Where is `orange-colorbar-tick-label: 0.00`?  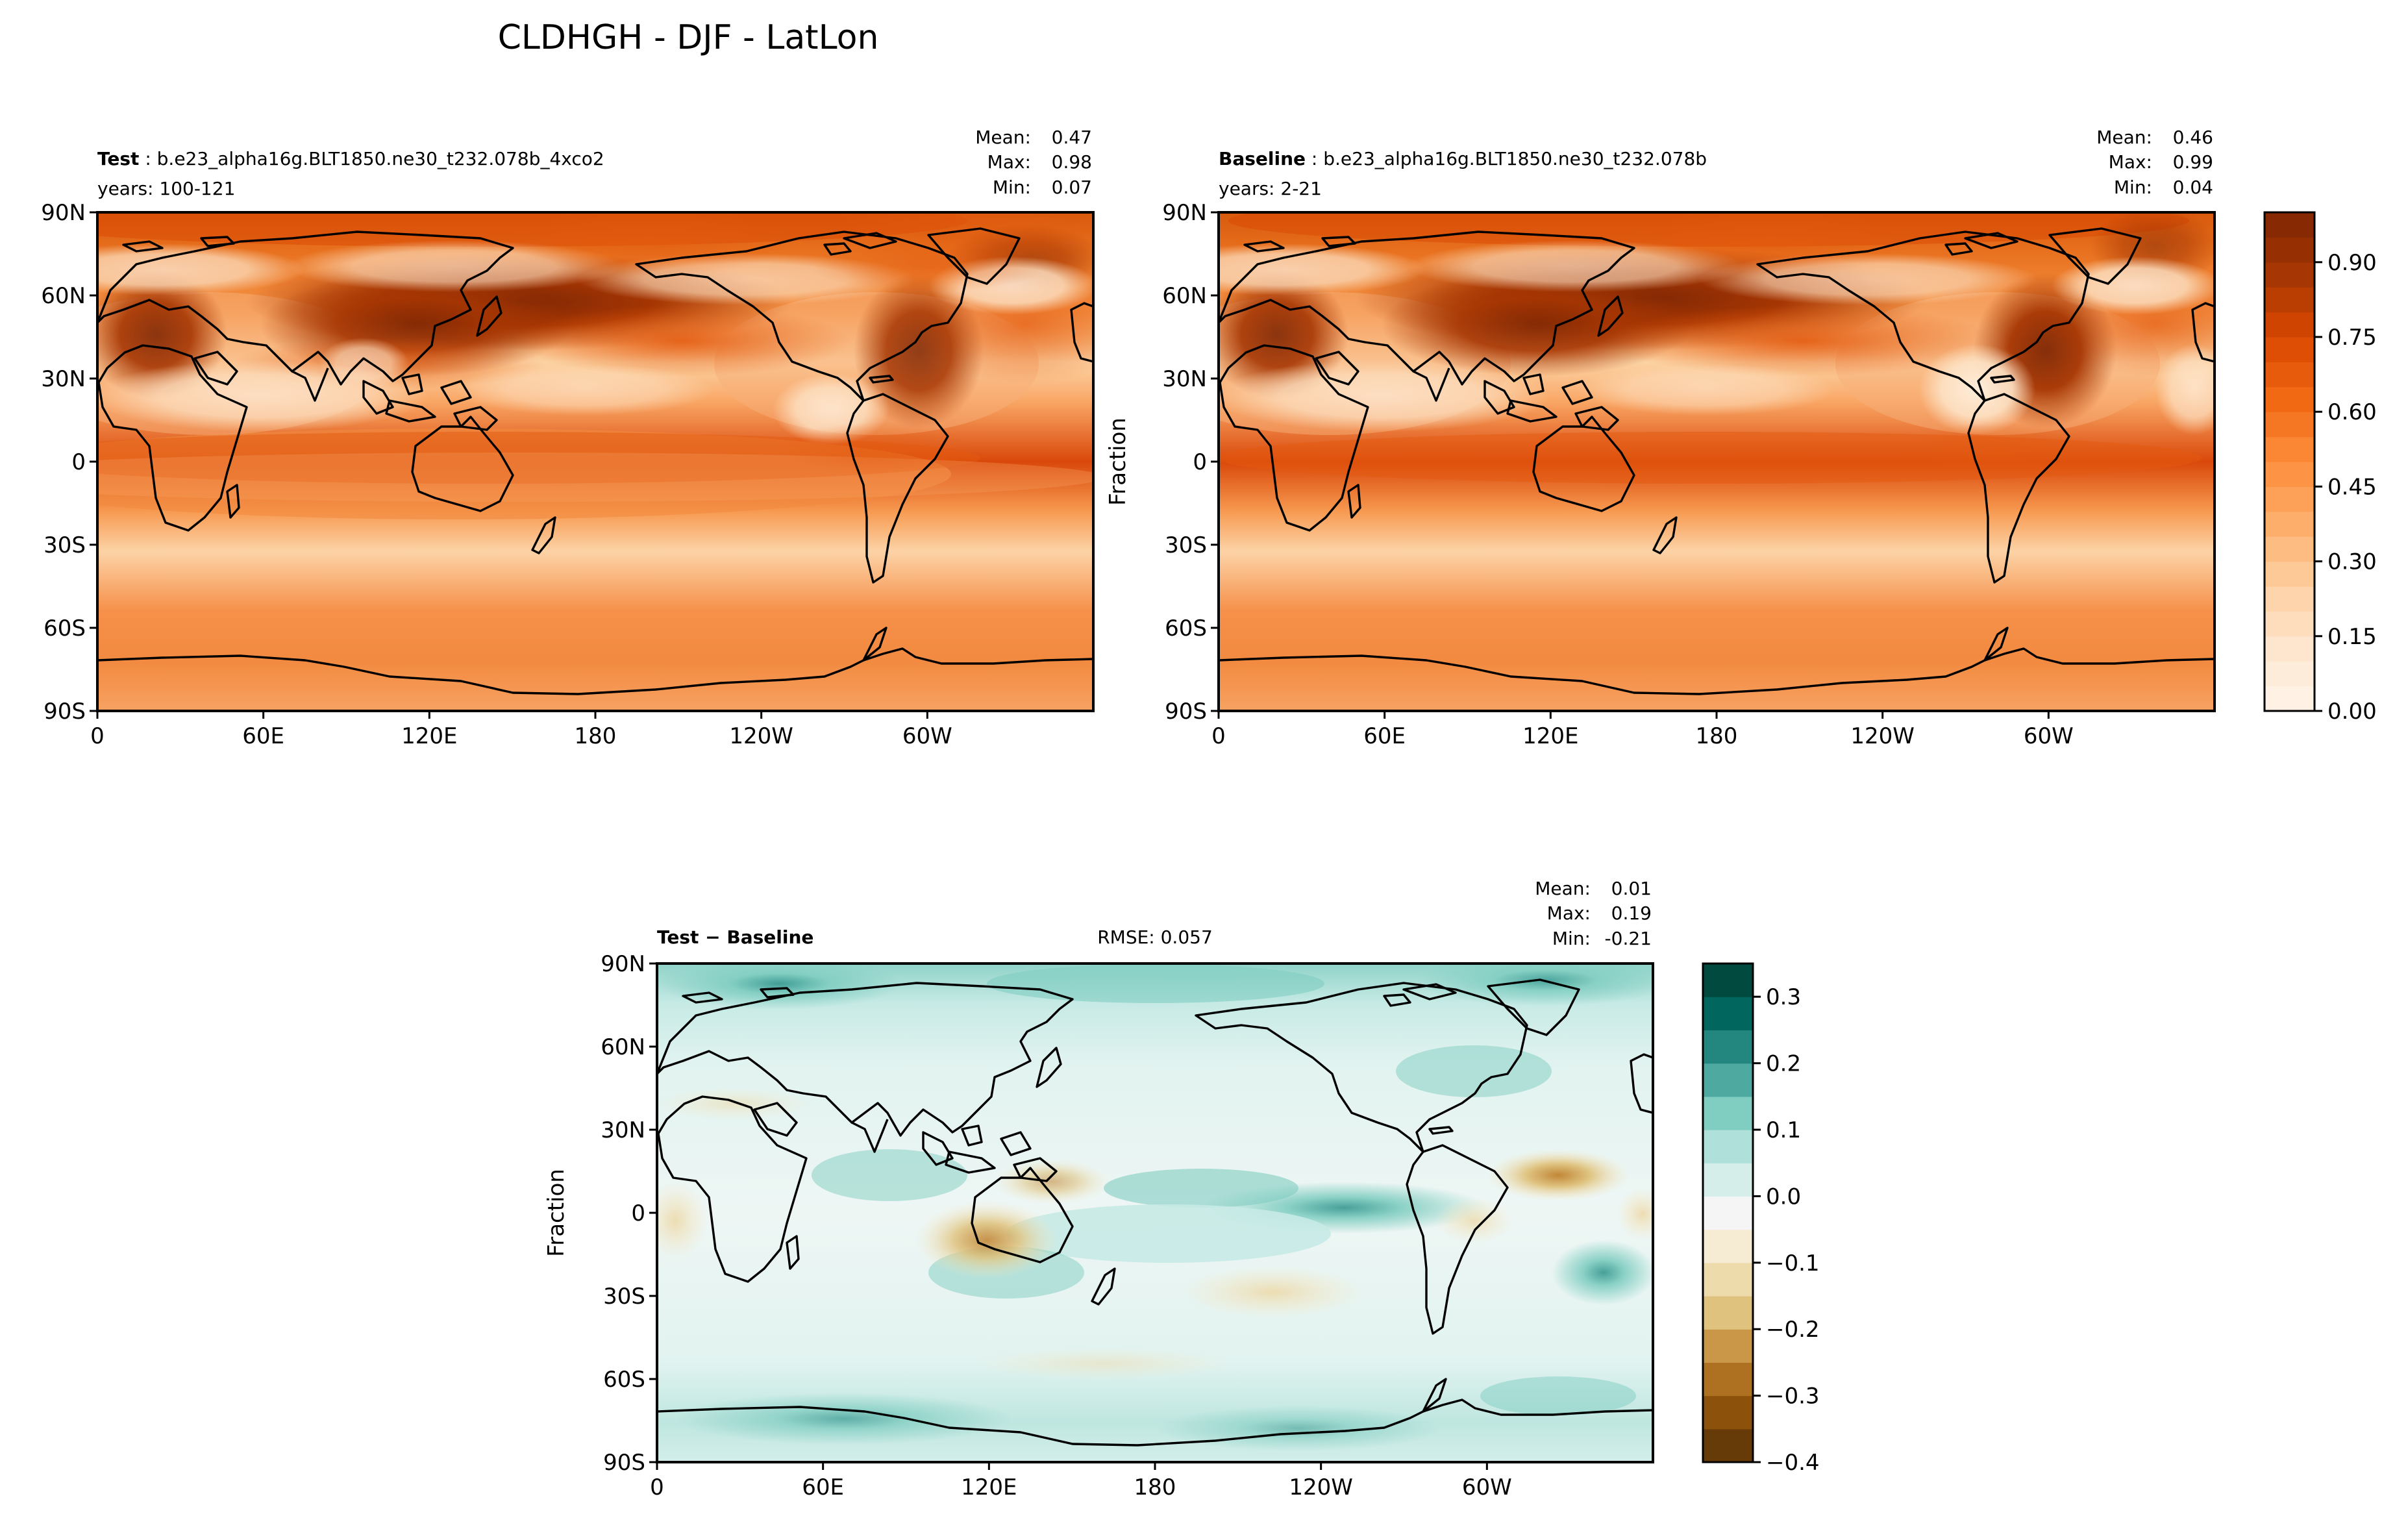
orange-colorbar-tick-label: 0.00 is located at coordinates (2352, 712).